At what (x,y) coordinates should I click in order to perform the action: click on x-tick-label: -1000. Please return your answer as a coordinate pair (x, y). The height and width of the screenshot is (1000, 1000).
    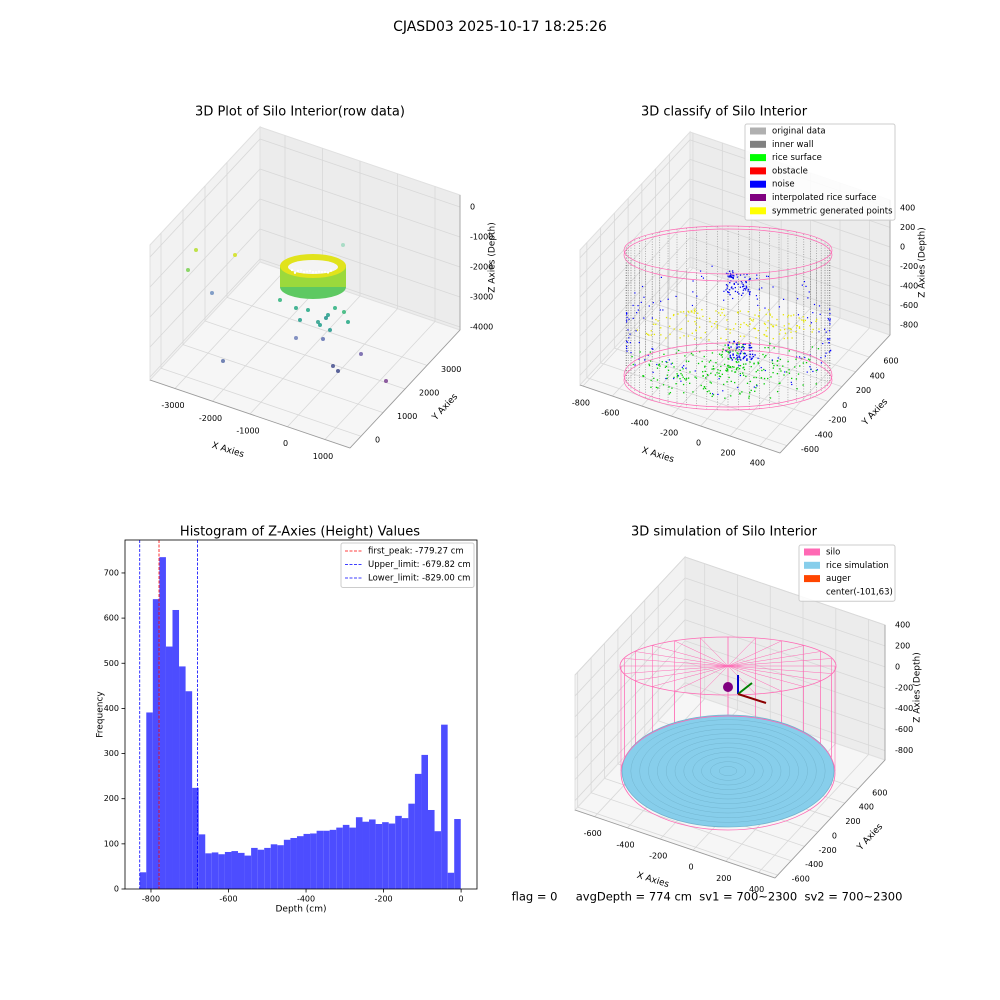
    Looking at the image, I should click on (247, 431).